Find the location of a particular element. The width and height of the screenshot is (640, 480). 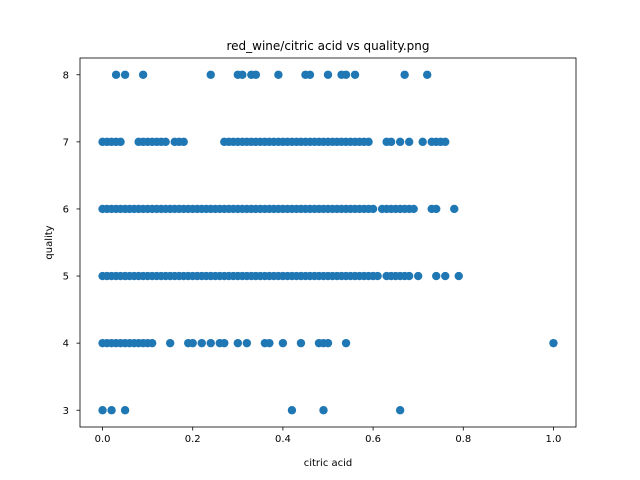

y-tick-label: 5 is located at coordinates (66, 277).